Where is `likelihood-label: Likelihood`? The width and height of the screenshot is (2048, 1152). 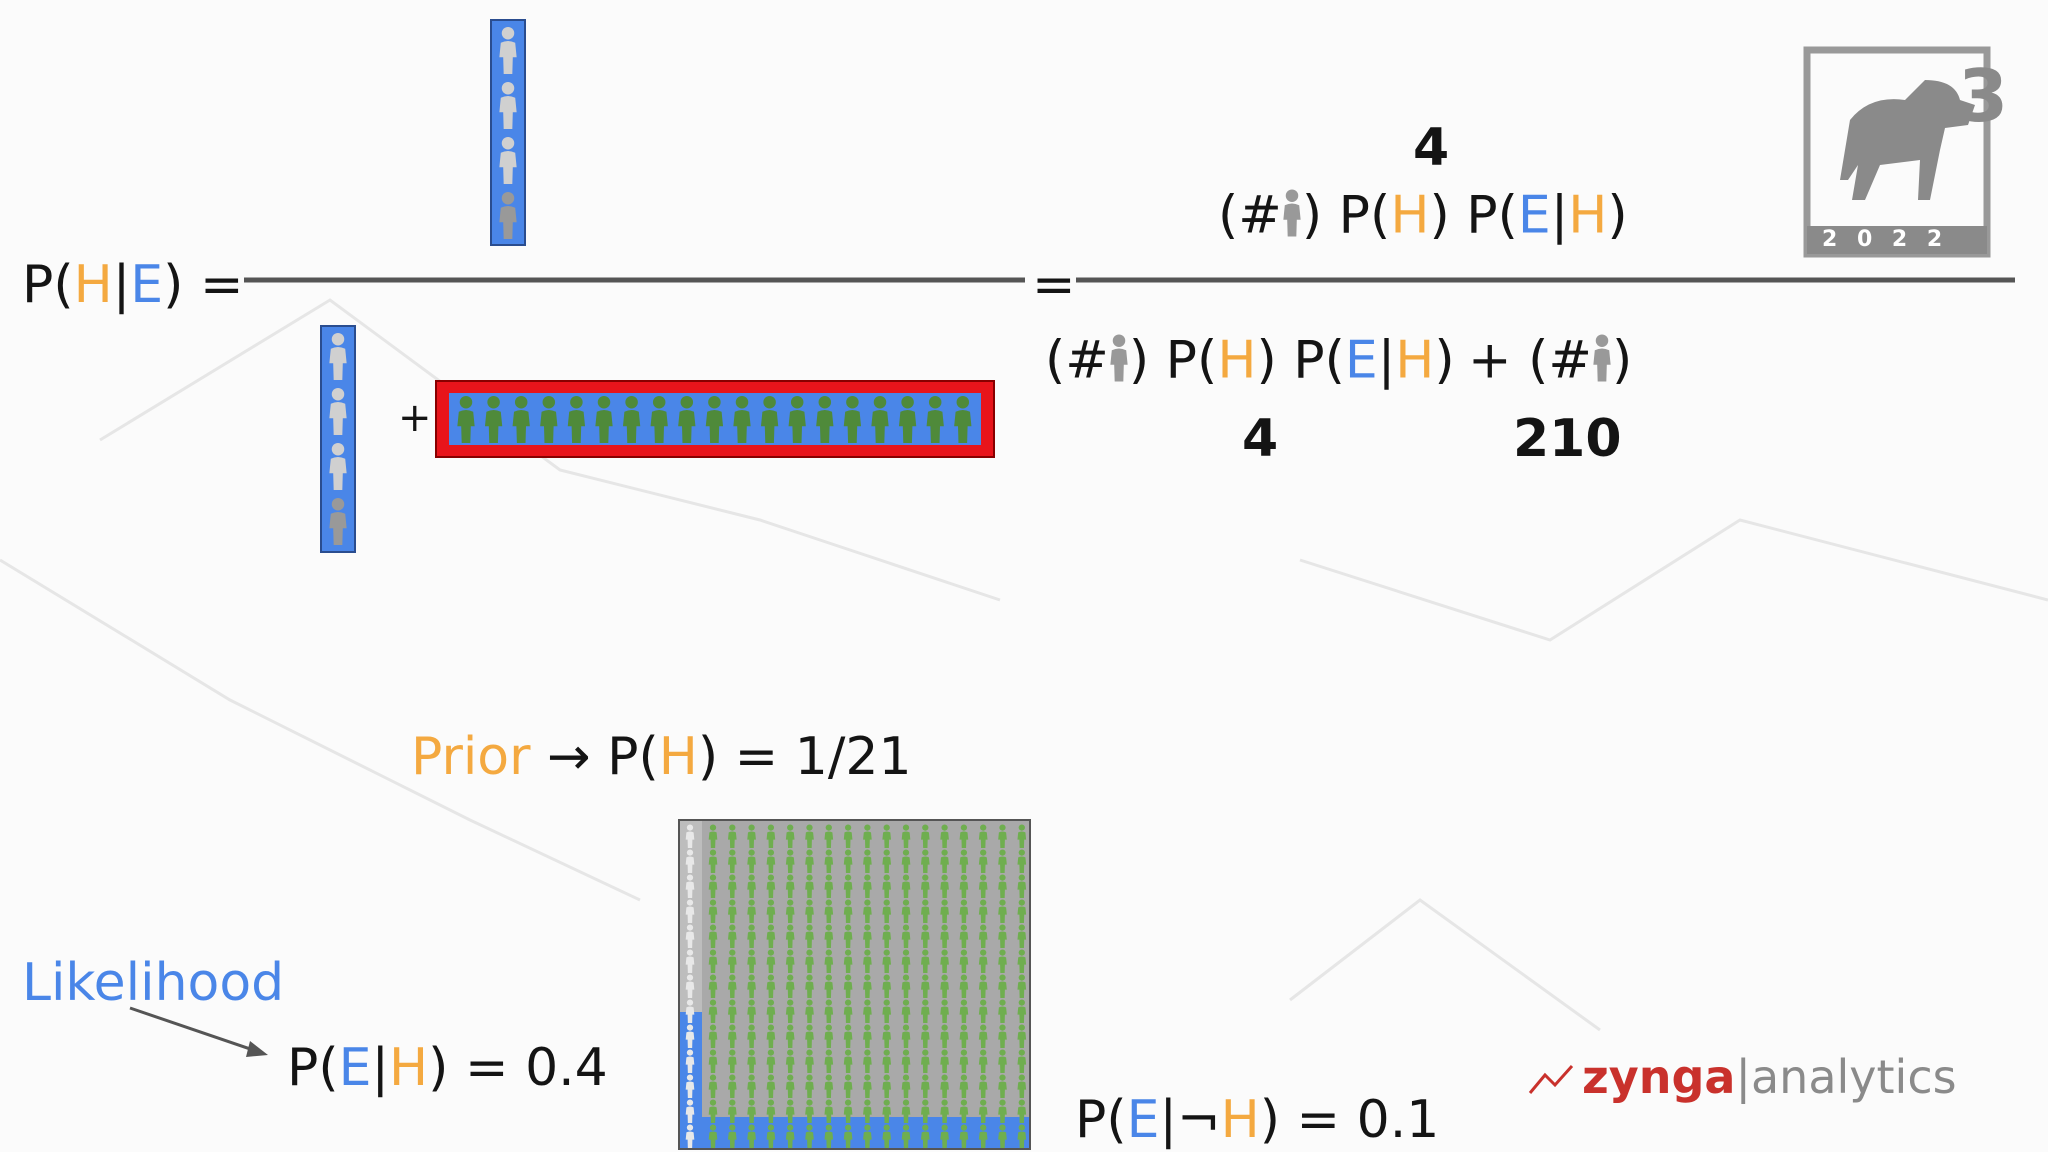 likelihood-label: Likelihood is located at coordinates (153, 983).